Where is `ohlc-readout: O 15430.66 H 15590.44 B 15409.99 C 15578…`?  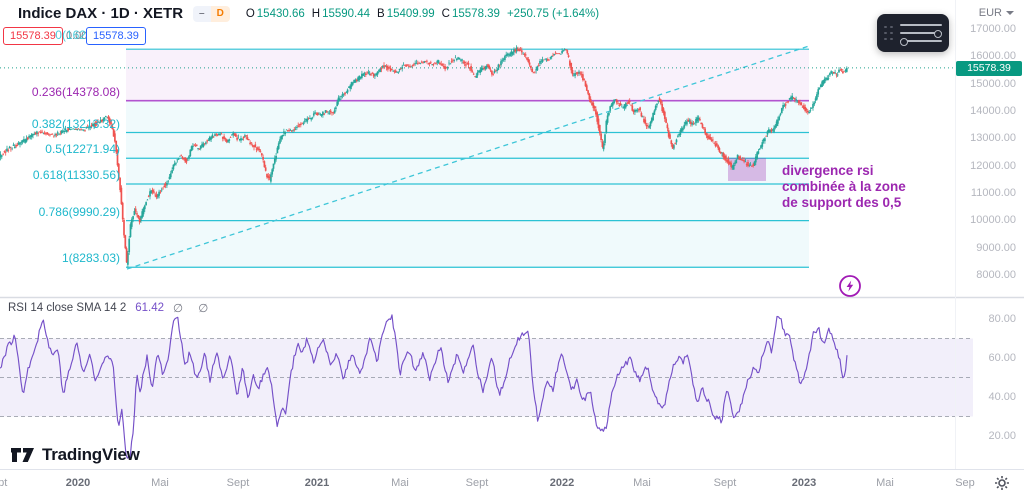 ohlc-readout: O 15430.66 H 15590.44 B 15409.99 C 15578… is located at coordinates (422, 14).